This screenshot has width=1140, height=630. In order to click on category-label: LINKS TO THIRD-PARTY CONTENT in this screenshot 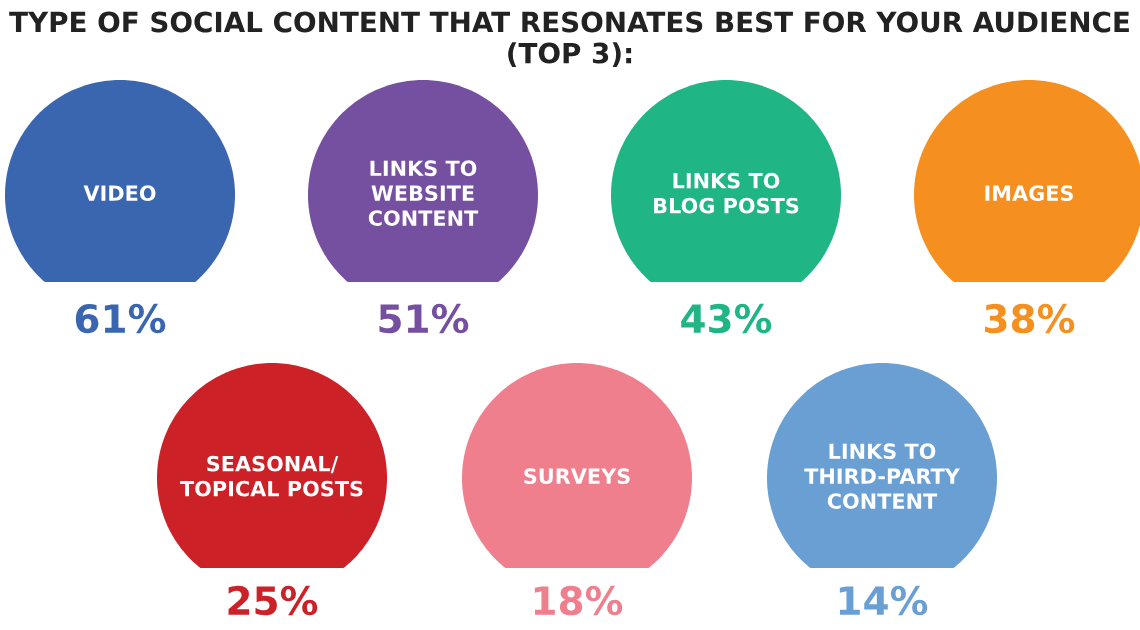, I will do `click(882, 476)`.